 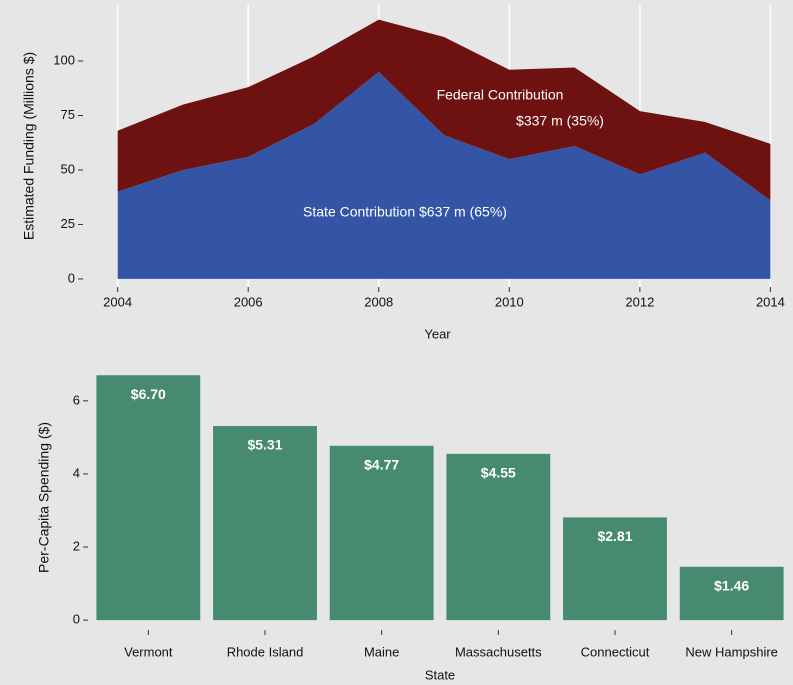 What do you see at coordinates (76, 472) in the screenshot?
I see `y-tick-label: 4` at bounding box center [76, 472].